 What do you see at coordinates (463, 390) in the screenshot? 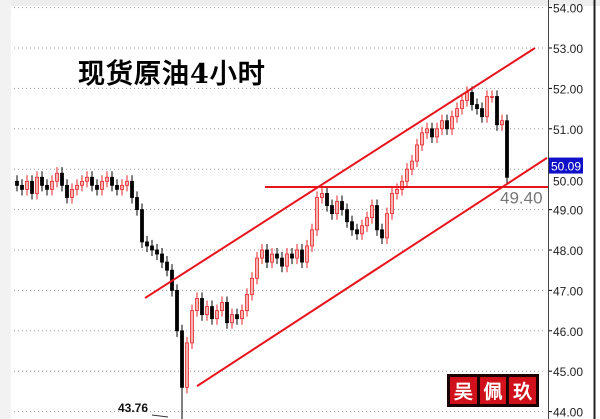
I see `seal-char: 吴` at bounding box center [463, 390].